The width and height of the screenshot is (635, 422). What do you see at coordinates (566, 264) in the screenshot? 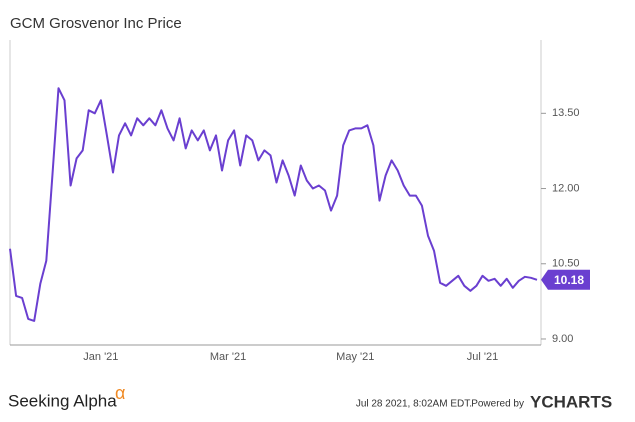
I see `y-tick-label: 10.50` at bounding box center [566, 264].